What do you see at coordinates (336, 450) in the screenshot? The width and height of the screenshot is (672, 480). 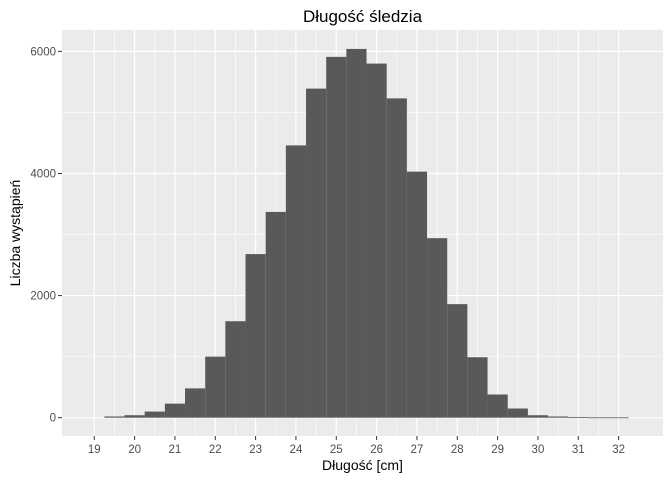 I see `x-tick-label: 25` at bounding box center [336, 450].